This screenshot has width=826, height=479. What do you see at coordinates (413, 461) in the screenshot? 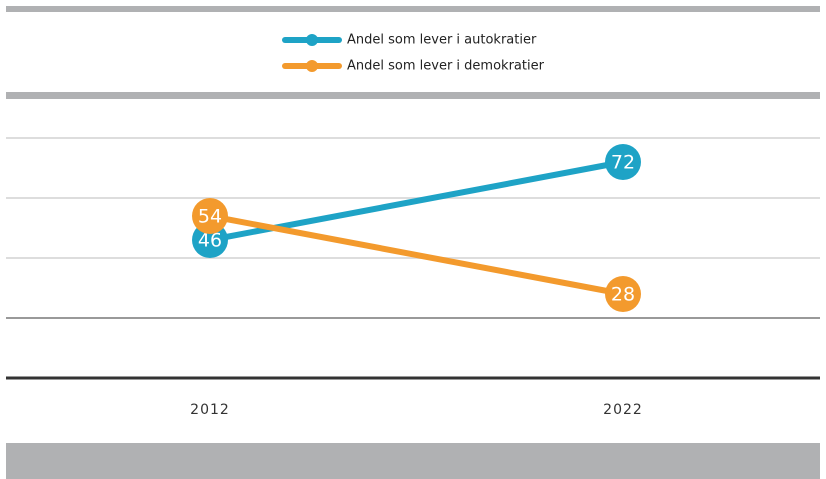
I see `footer-bar` at bounding box center [413, 461].